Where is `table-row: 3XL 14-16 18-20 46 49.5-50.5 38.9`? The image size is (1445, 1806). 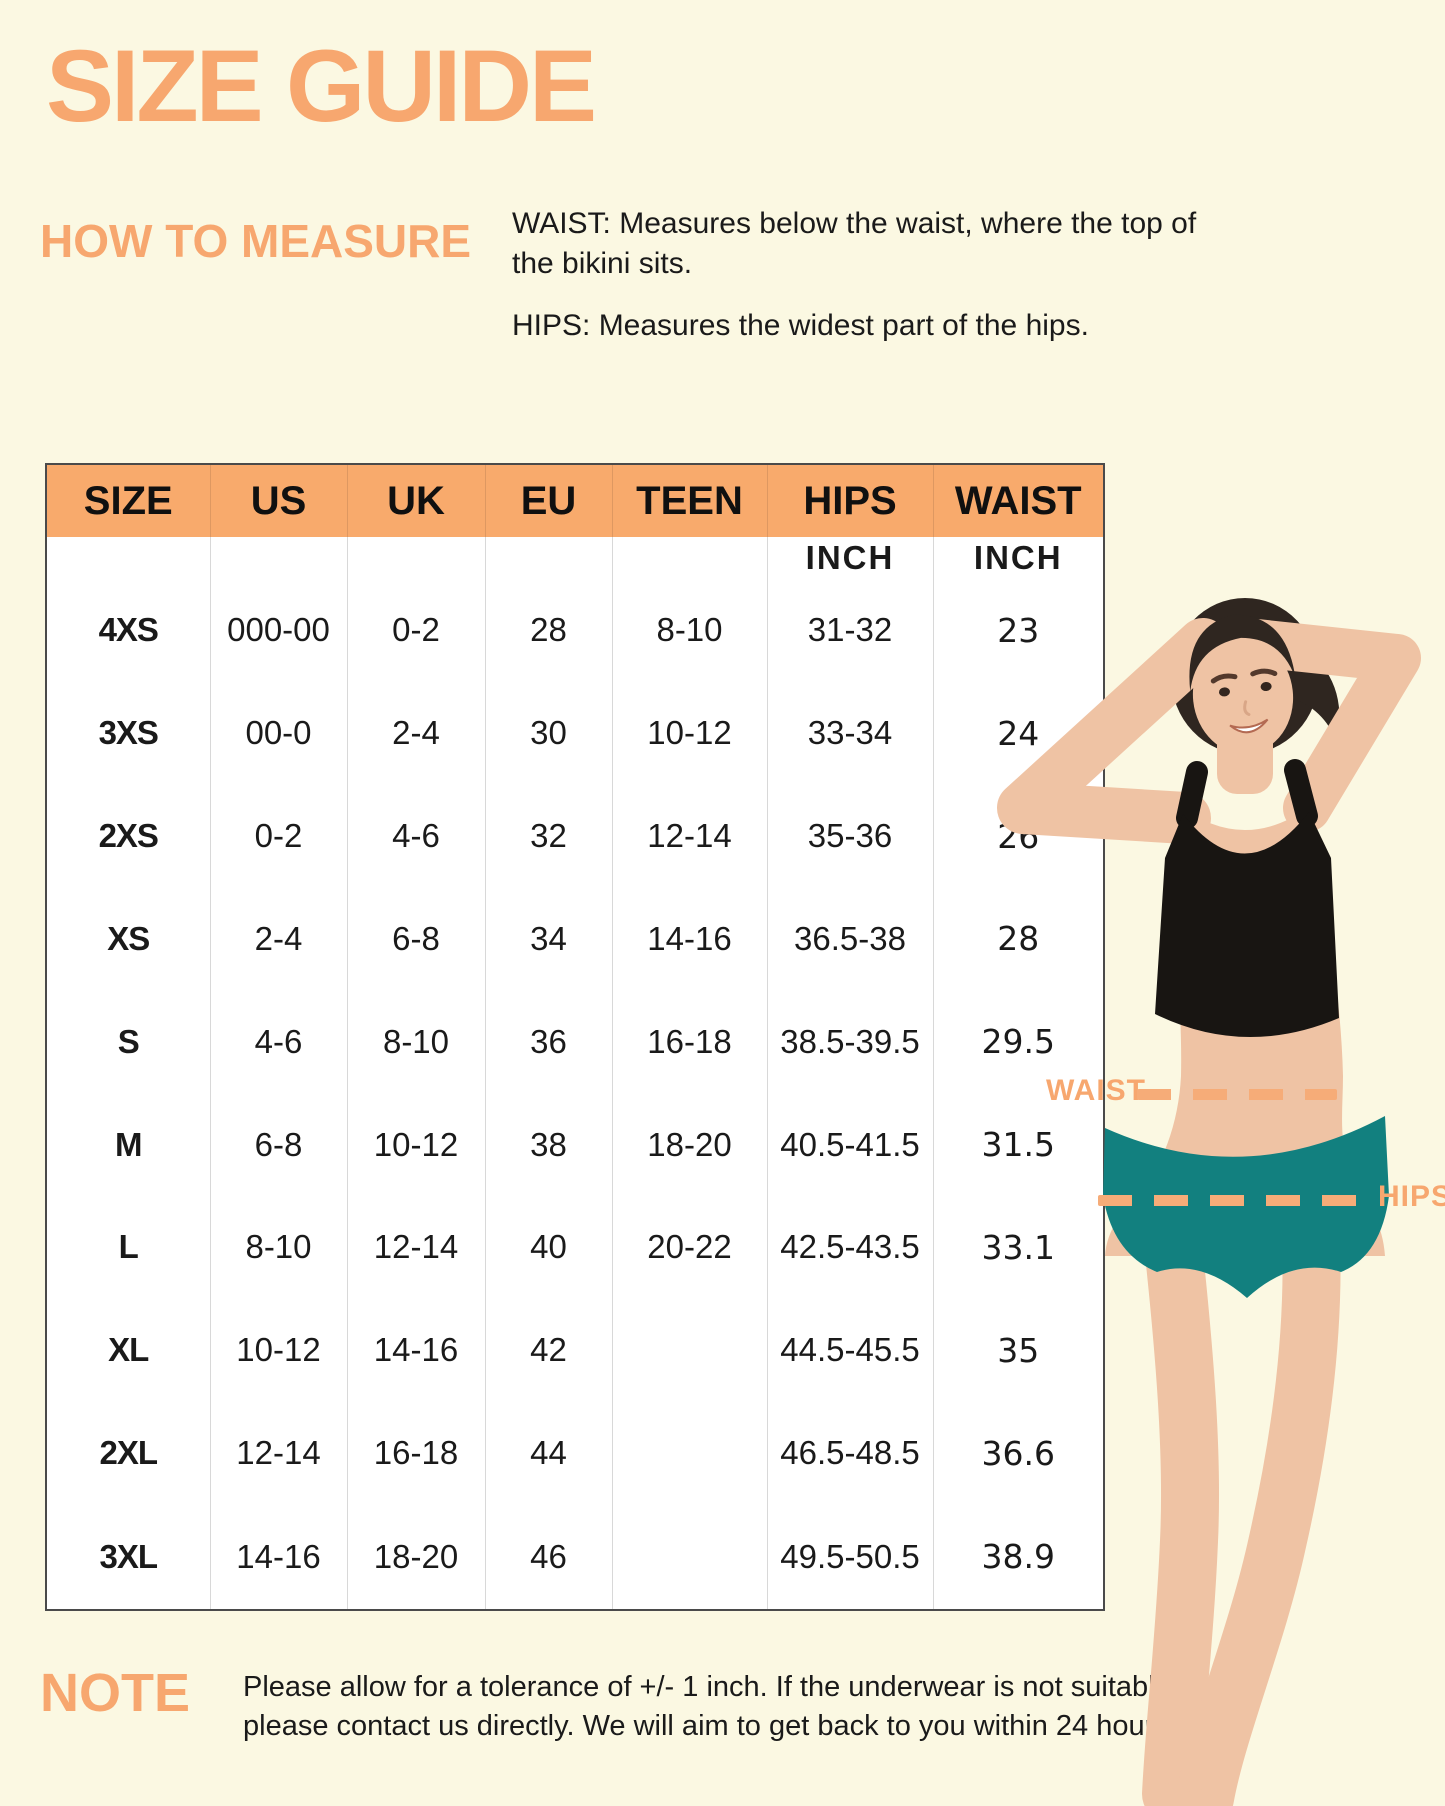 table-row: 3XL 14-16 18-20 46 49.5-50.5 38.9 is located at coordinates (575, 1557).